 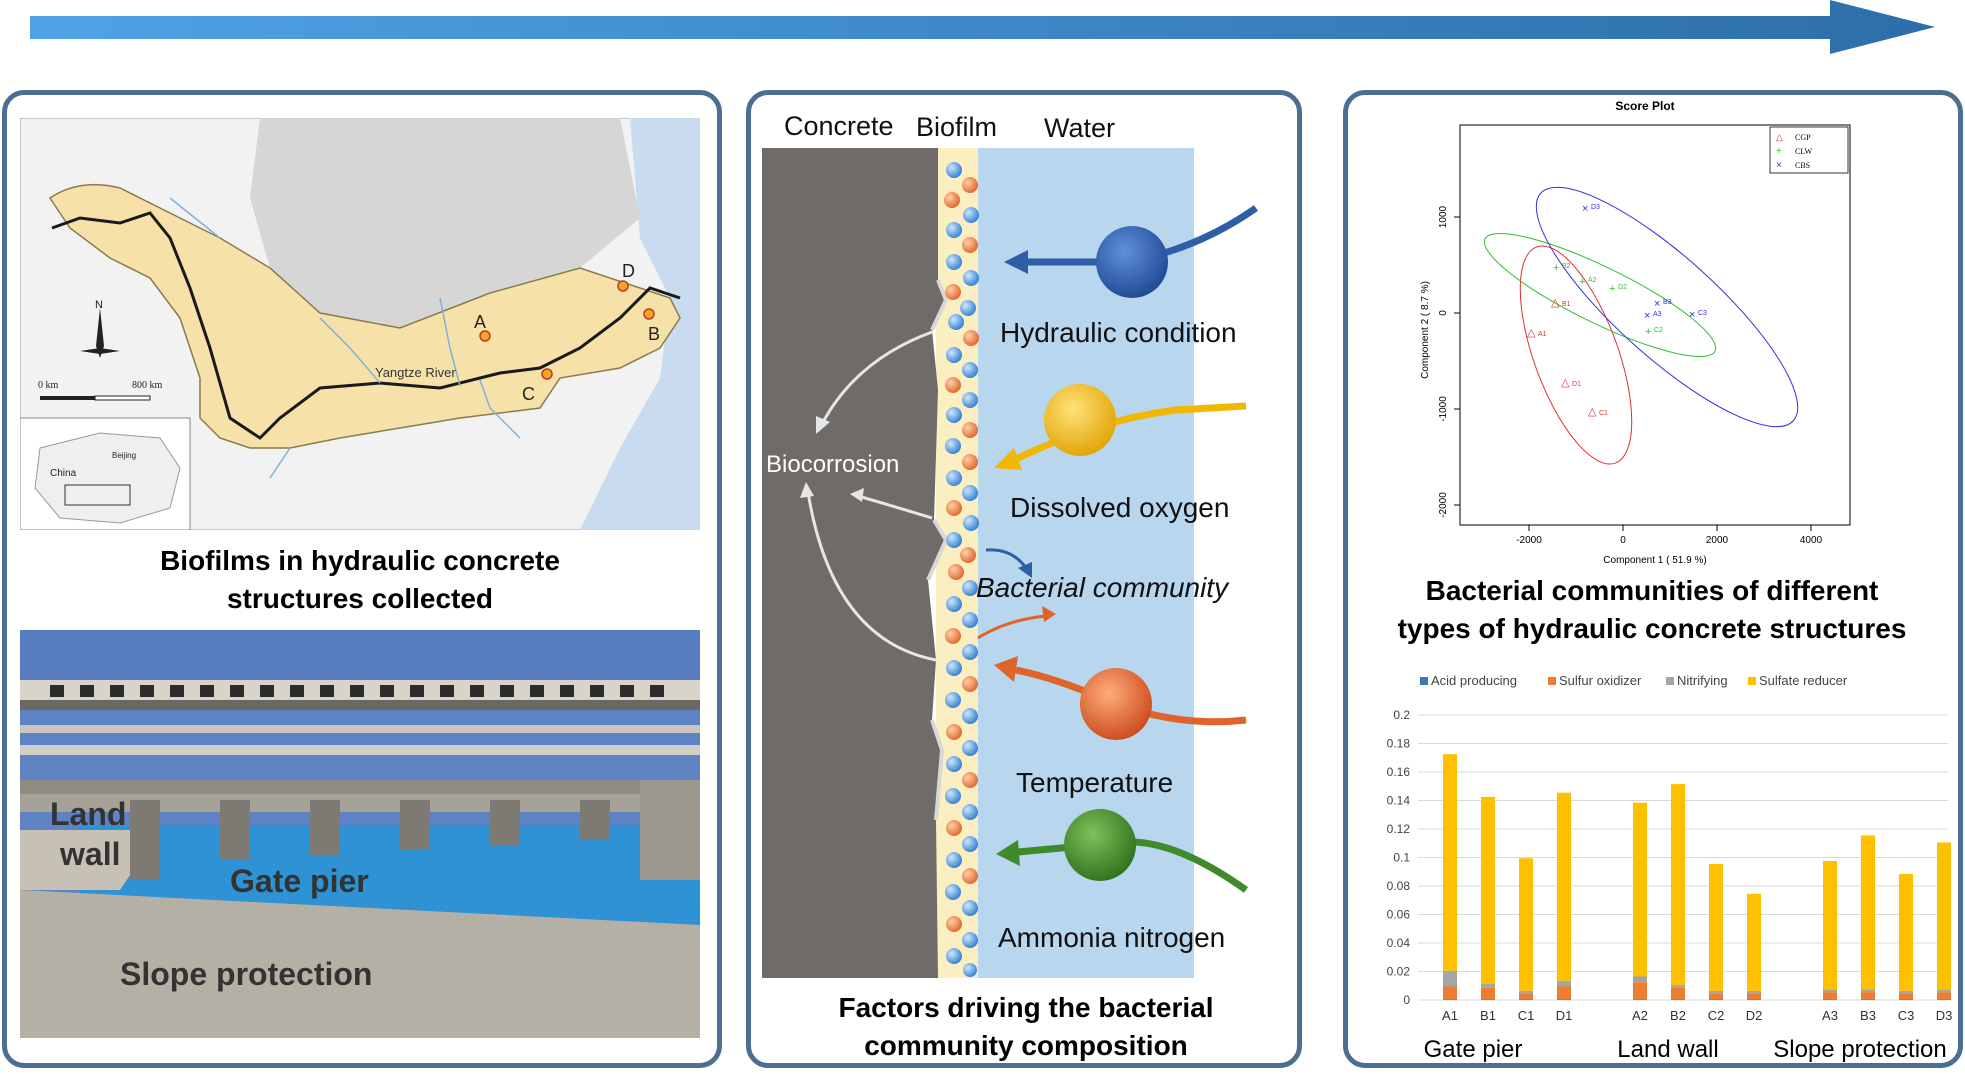 What do you see at coordinates (1623, 540) in the screenshot?
I see `x-tick-2: 0` at bounding box center [1623, 540].